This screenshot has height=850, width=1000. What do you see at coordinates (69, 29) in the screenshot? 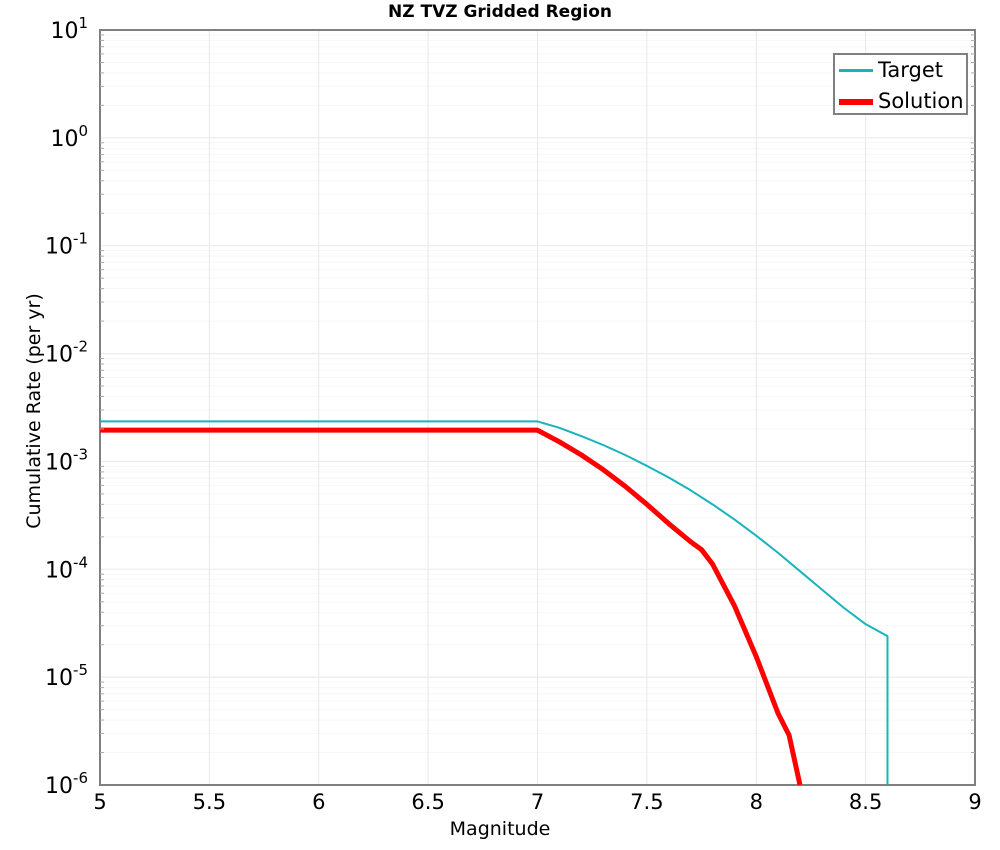
I see `y-tick-label: 10¹` at bounding box center [69, 29].